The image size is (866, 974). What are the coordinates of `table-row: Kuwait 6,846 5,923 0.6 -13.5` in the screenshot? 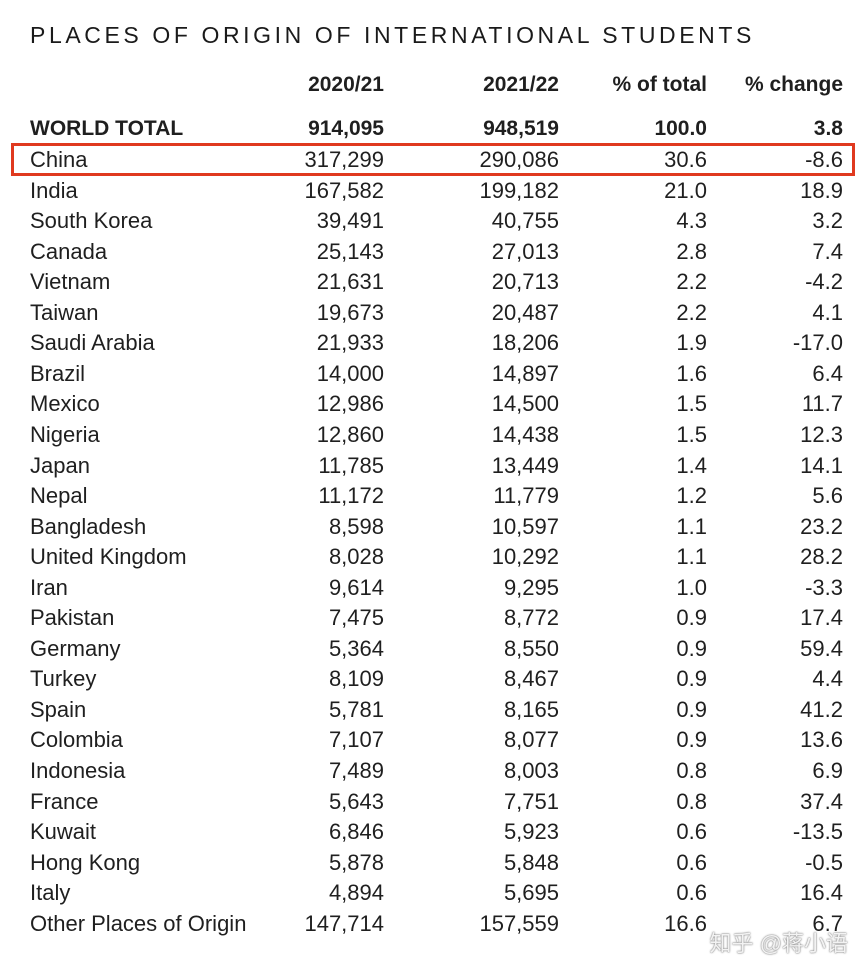 It's located at (433, 832).